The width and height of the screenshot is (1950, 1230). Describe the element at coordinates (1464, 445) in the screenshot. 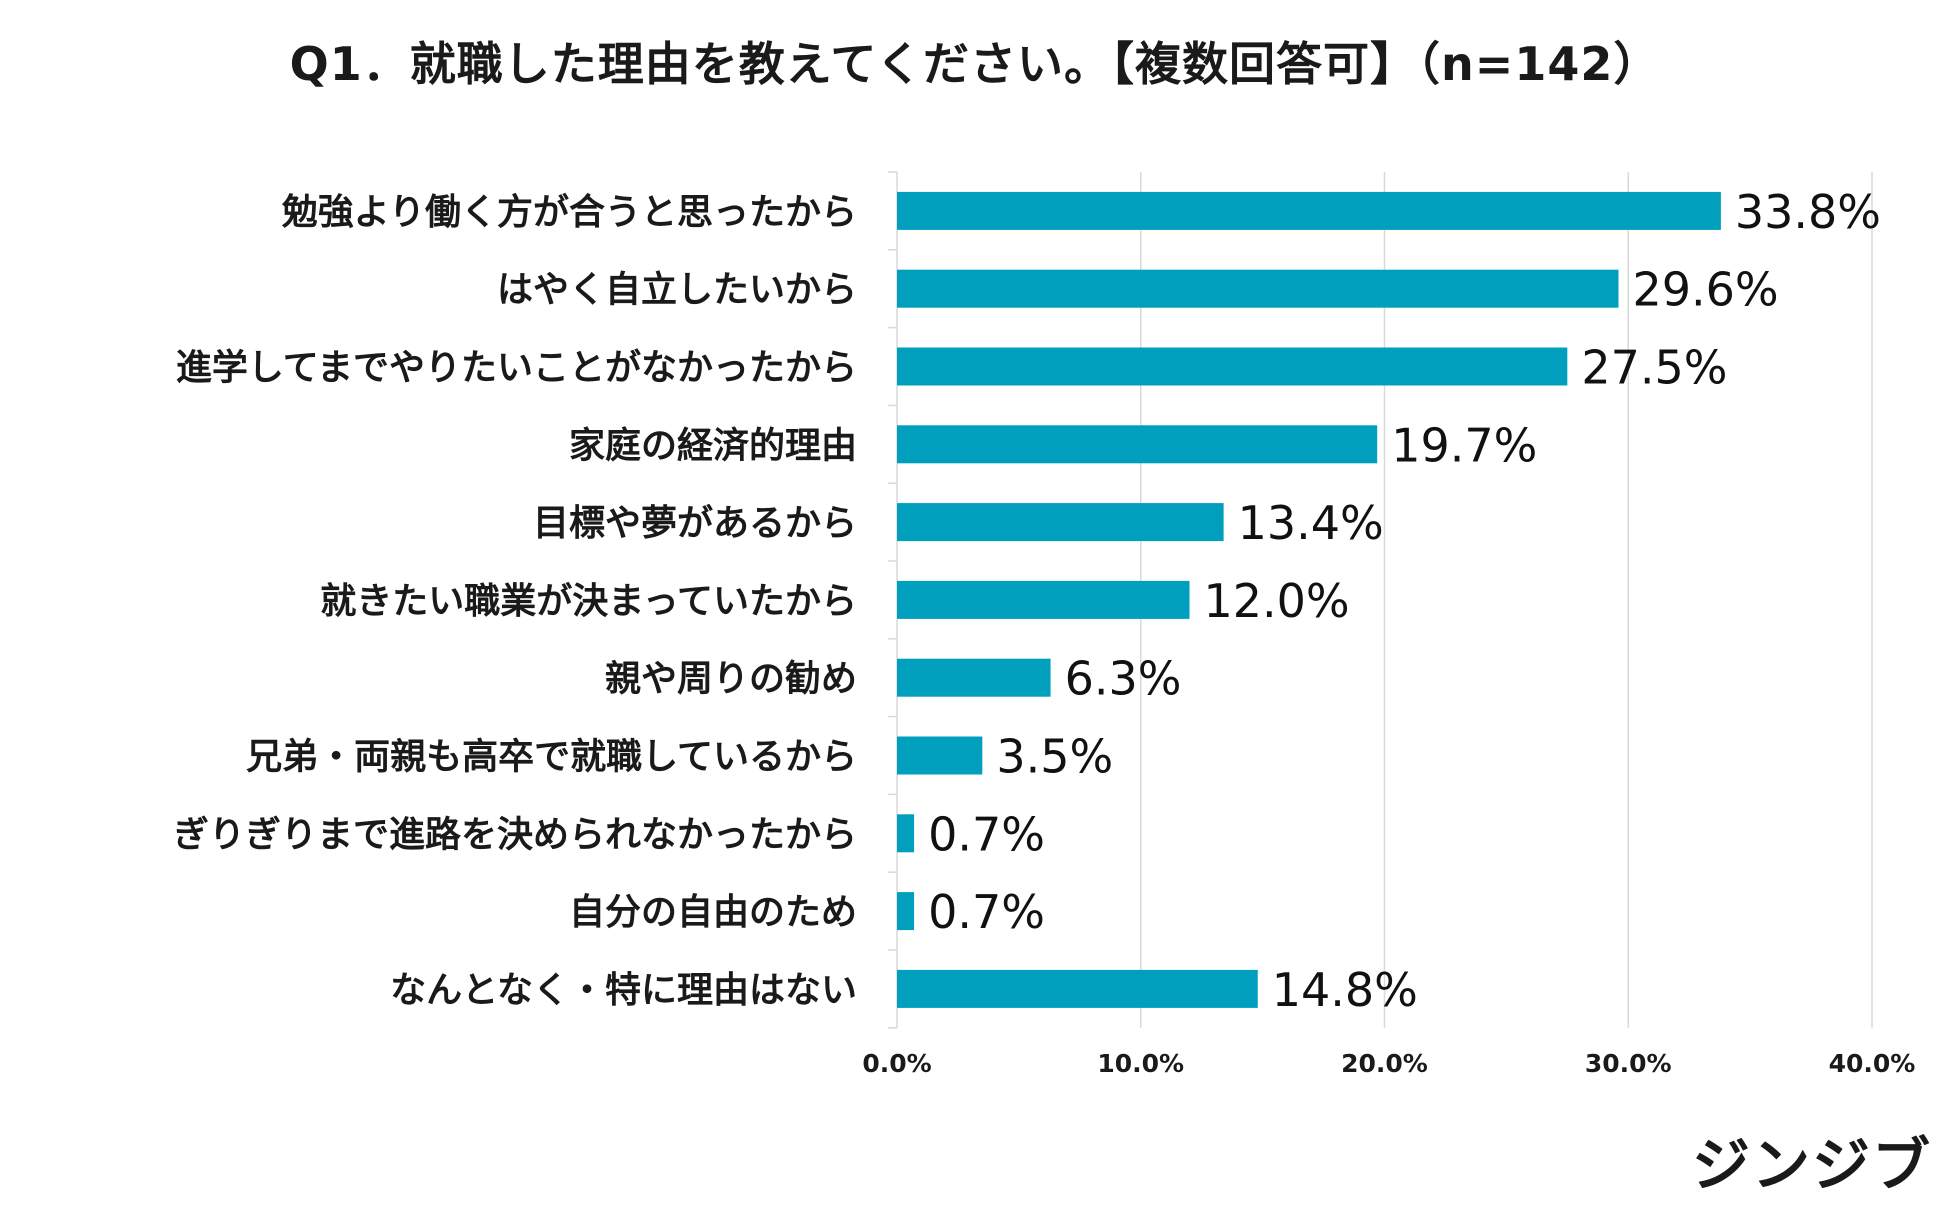

I see `data-label: 19.7%` at that location.